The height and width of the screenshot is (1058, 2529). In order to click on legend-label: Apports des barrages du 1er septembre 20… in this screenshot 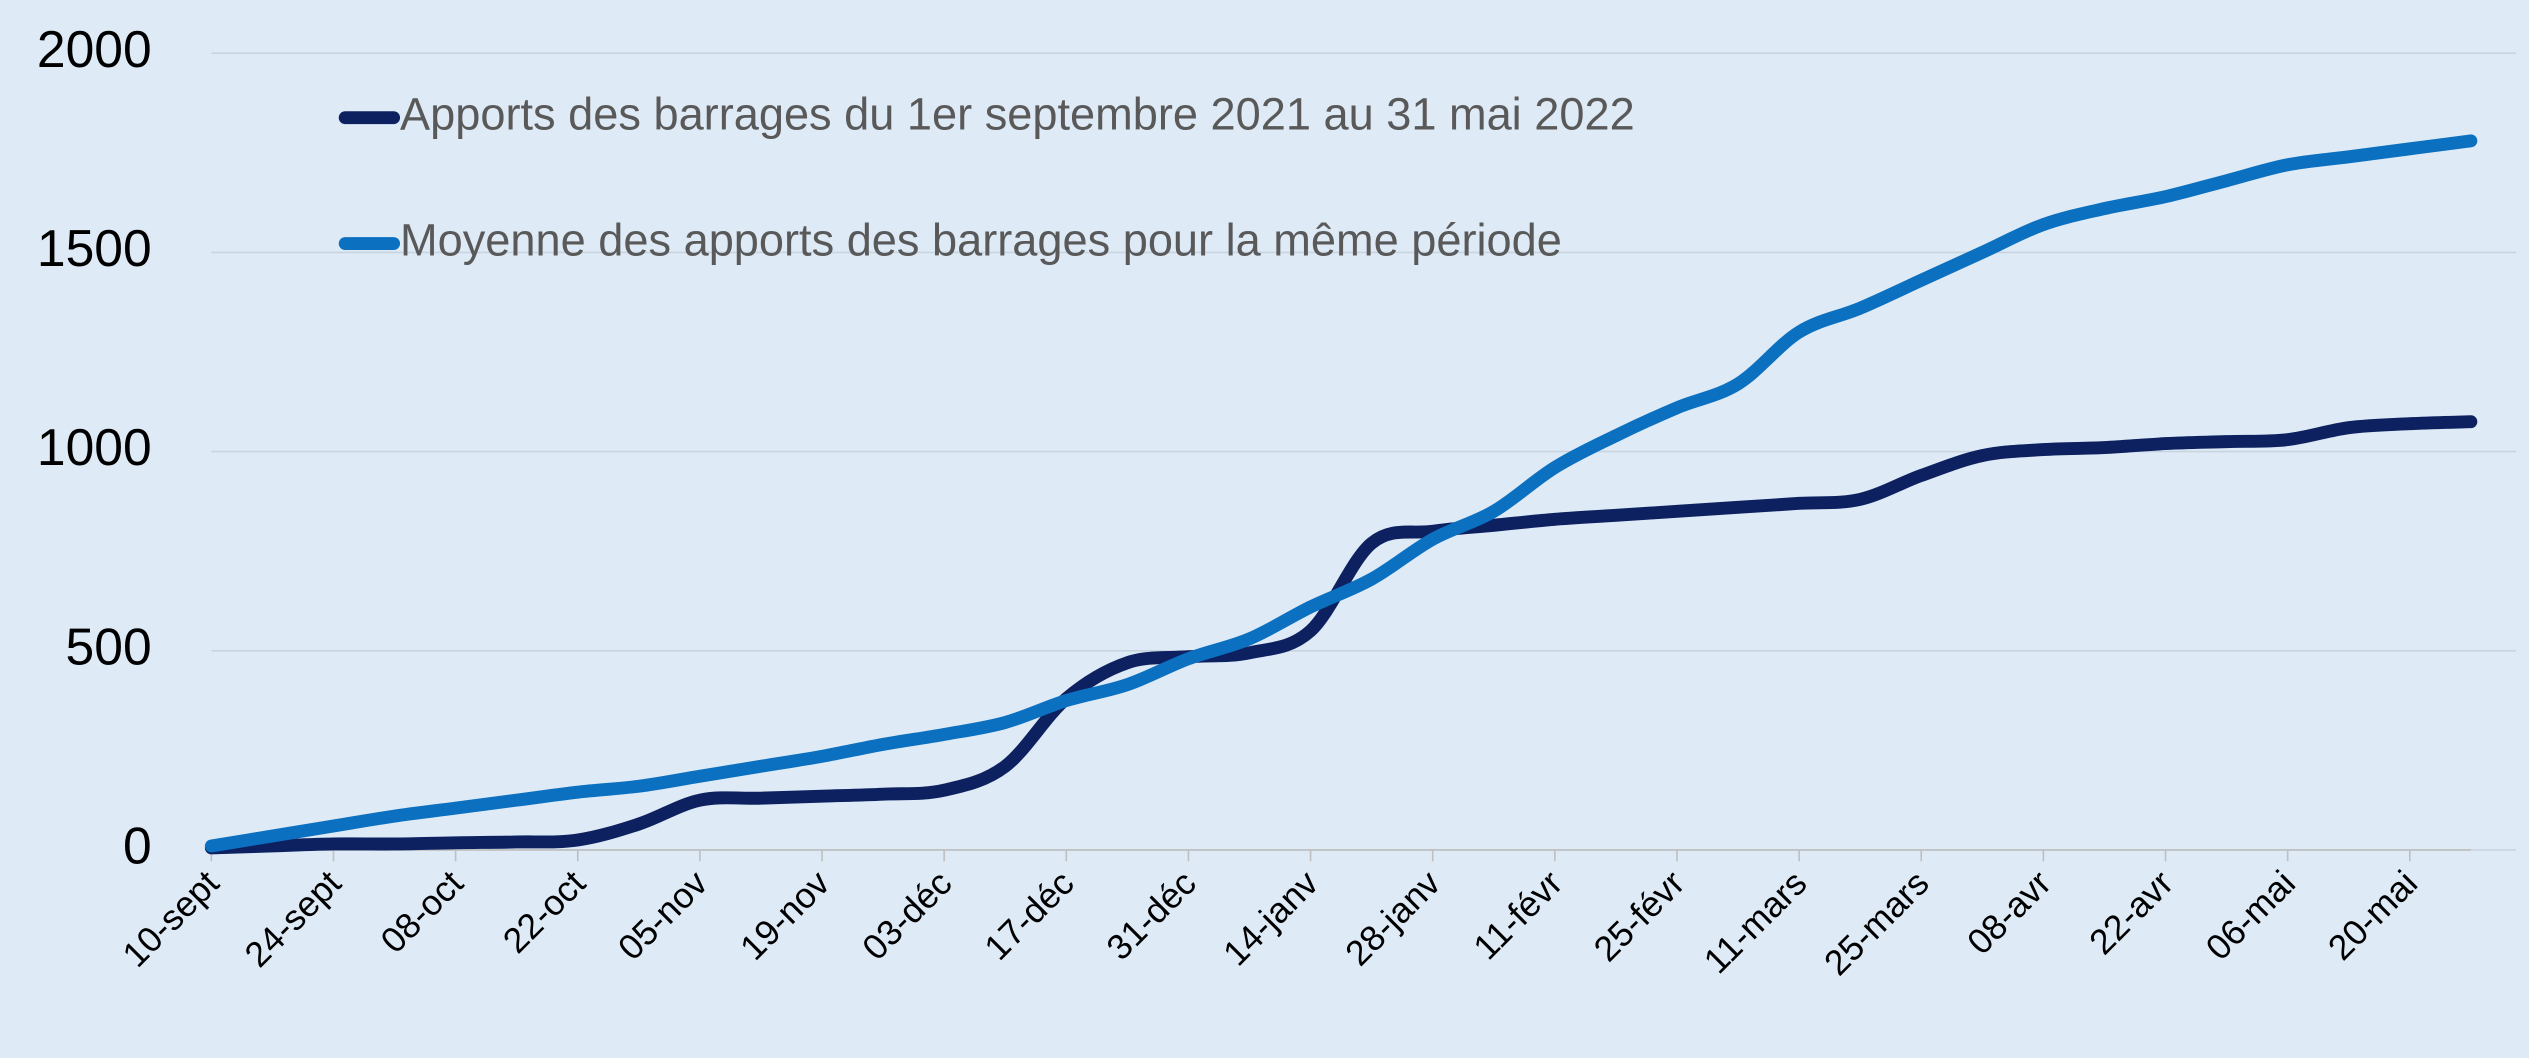, I will do `click(1017, 114)`.